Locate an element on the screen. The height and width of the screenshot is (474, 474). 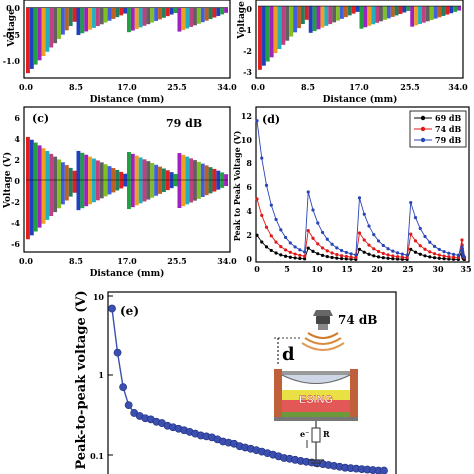
panel-e-ytick: 0.1 is located at coordinates (97, 456).